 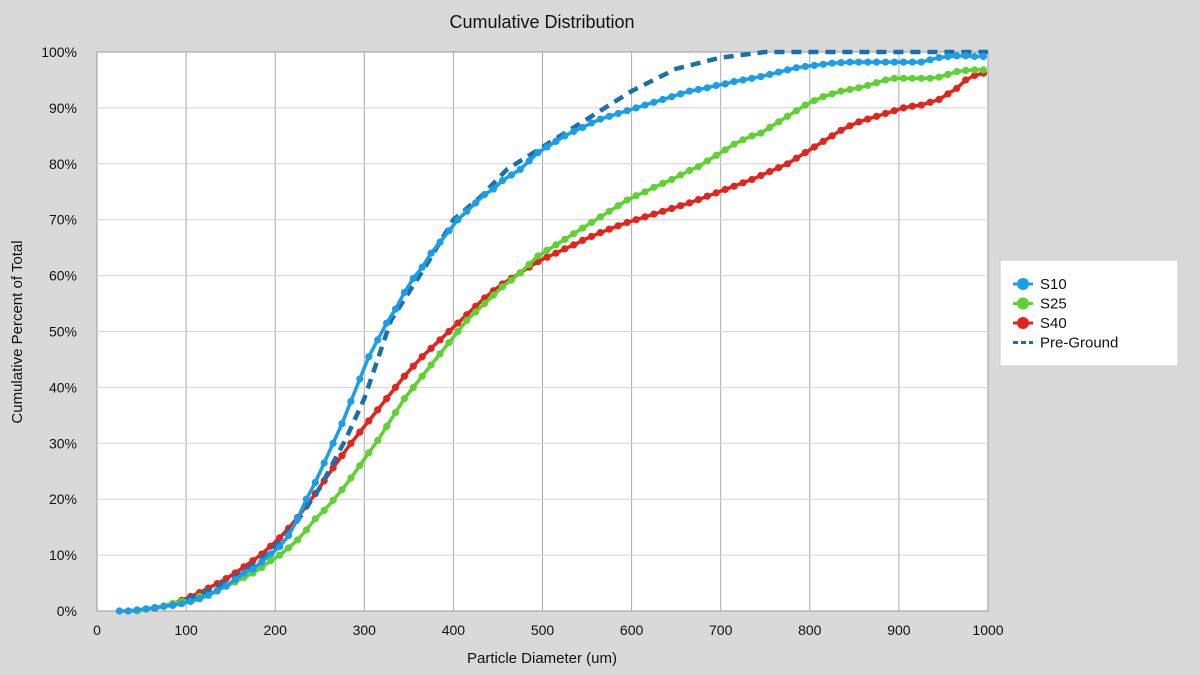 I want to click on y-tick-label: 40%, so click(x=63, y=387).